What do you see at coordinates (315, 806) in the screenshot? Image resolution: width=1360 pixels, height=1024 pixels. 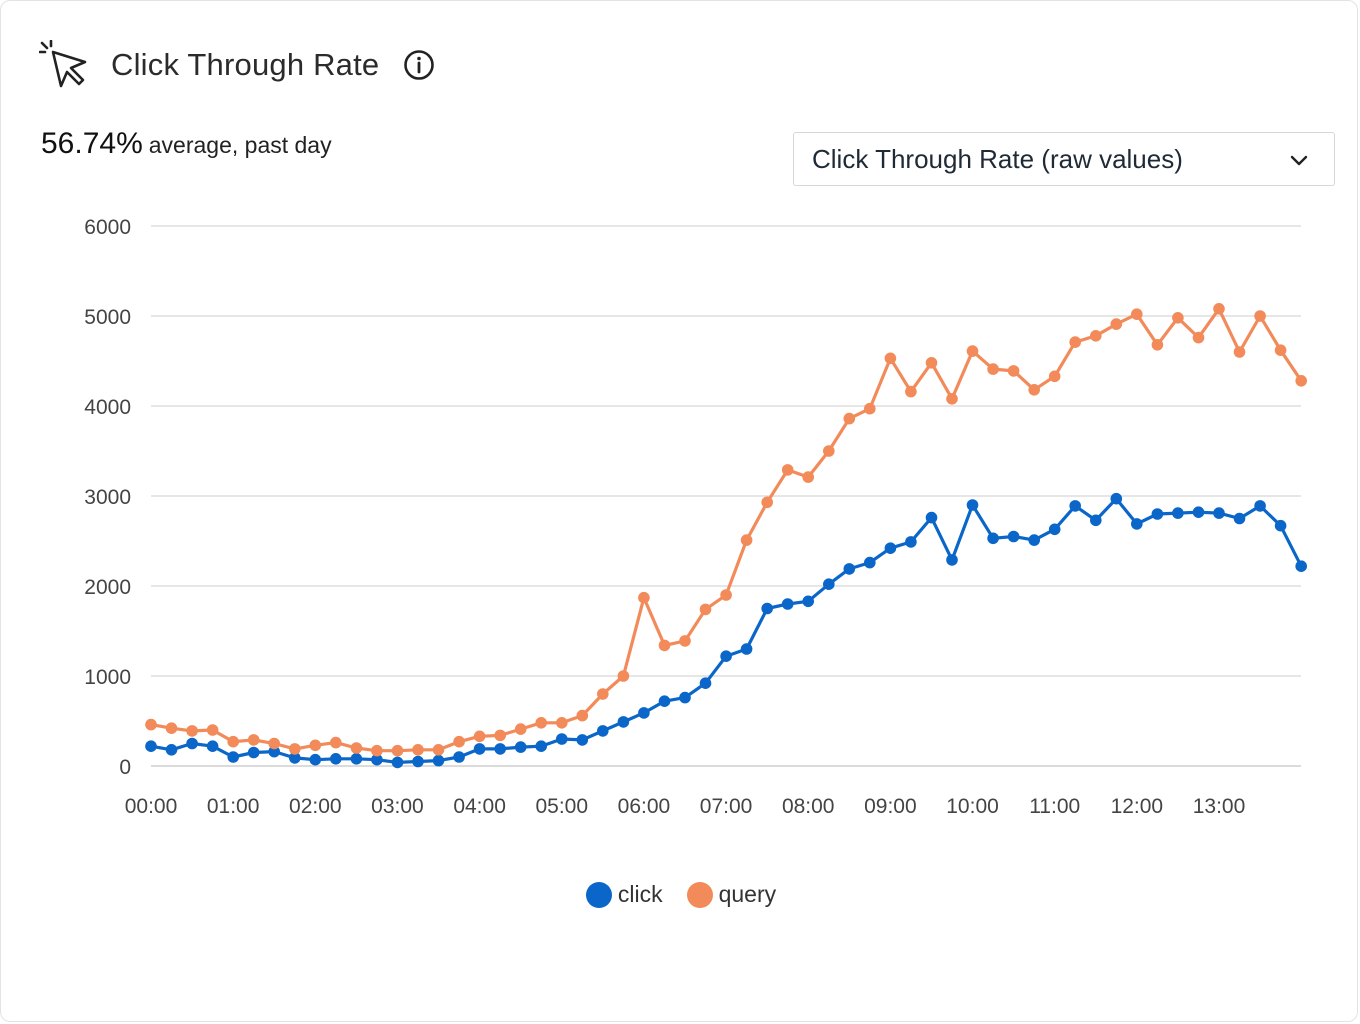 I see `x-tick-label: 02:00` at bounding box center [315, 806].